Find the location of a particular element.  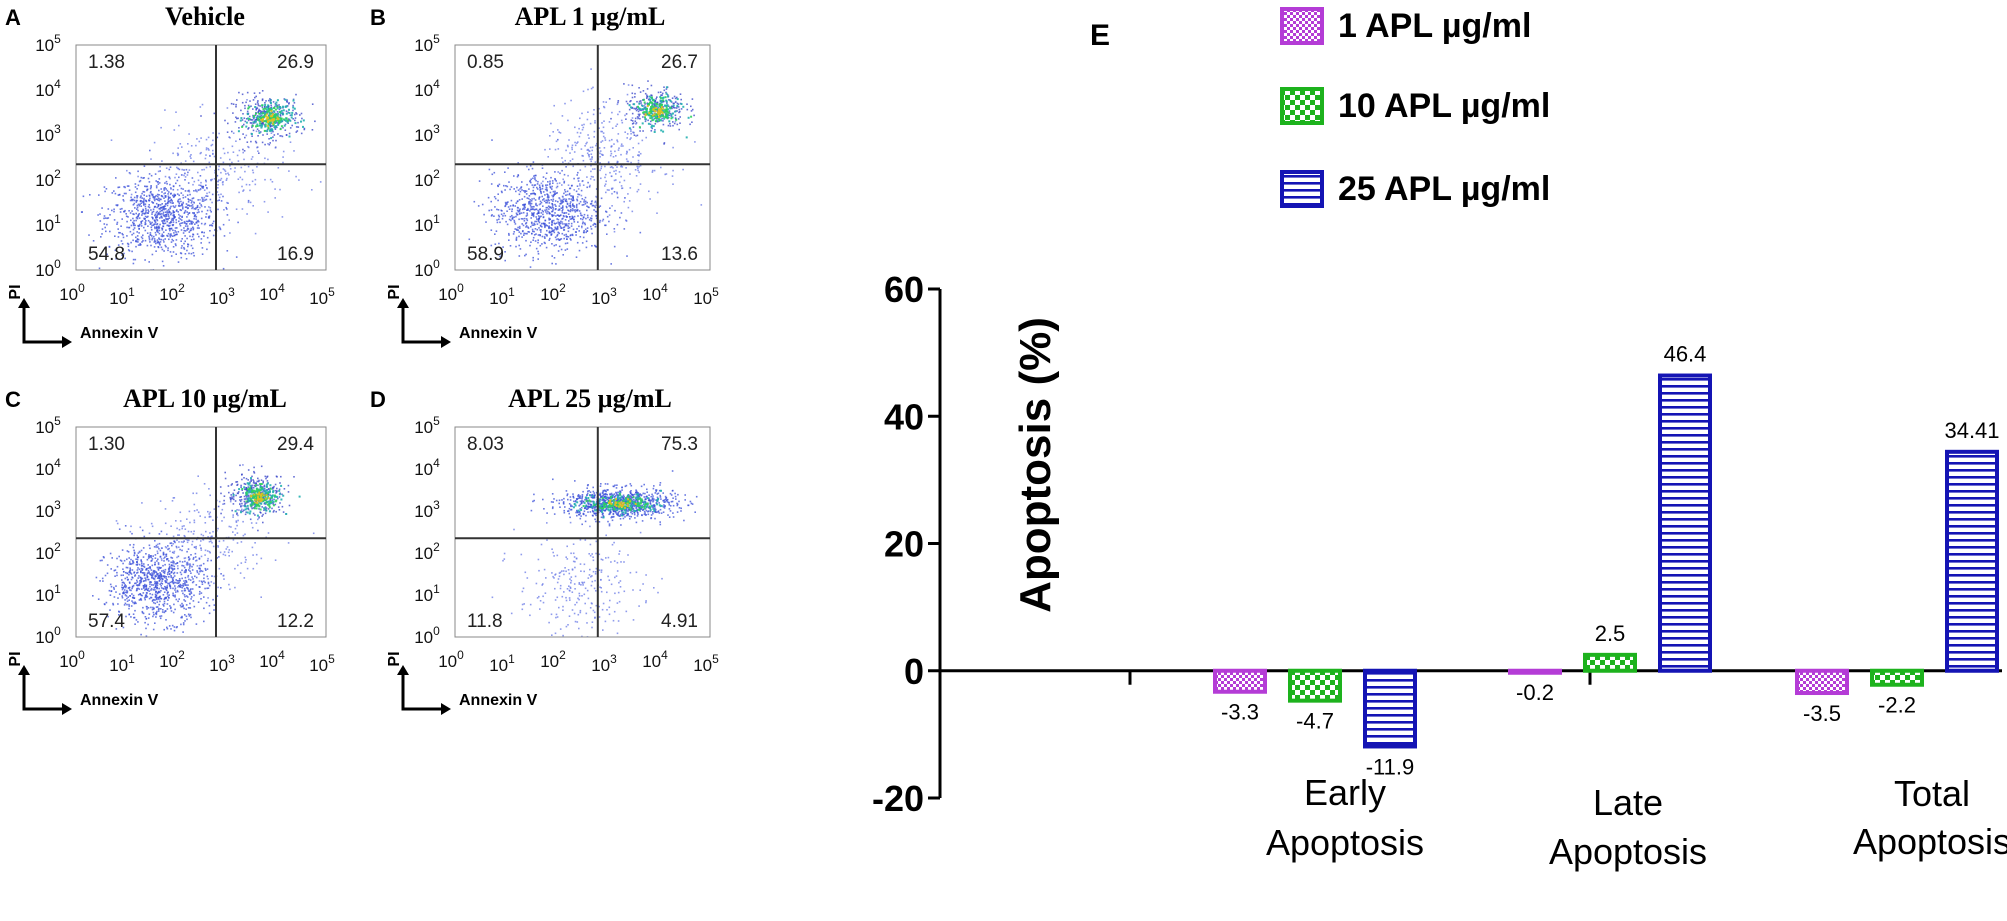

y-tick-label: 10³ is located at coordinates (48, 133).